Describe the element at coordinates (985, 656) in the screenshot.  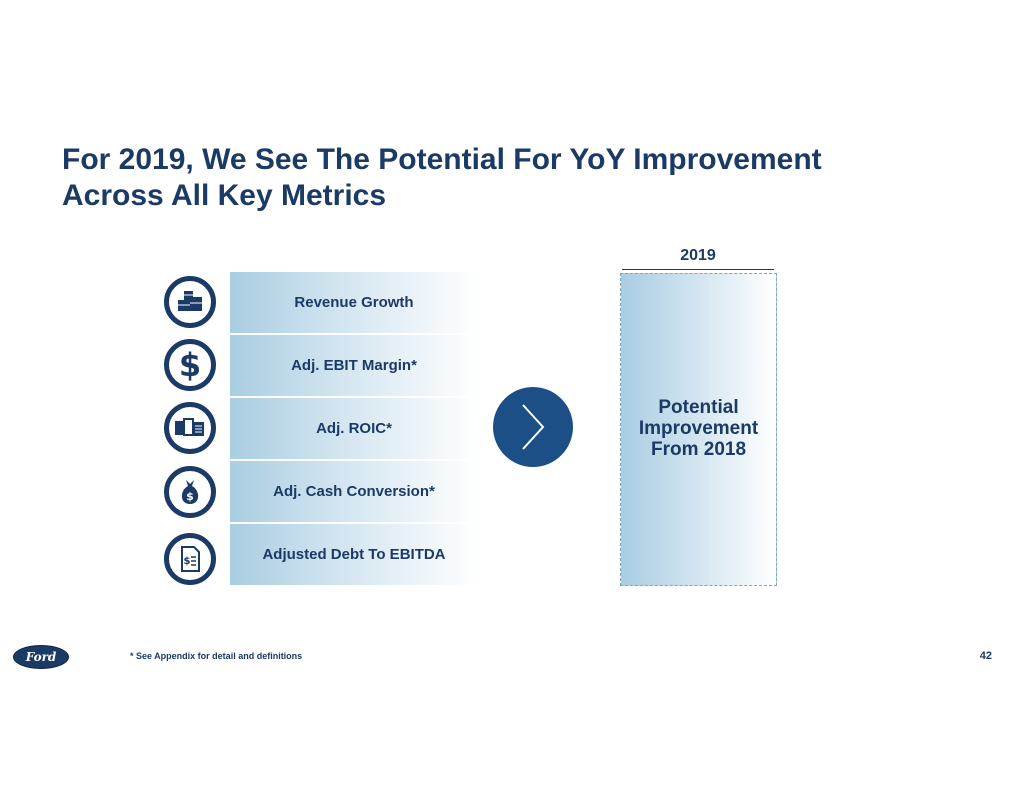
I see `page-number: 42` at that location.